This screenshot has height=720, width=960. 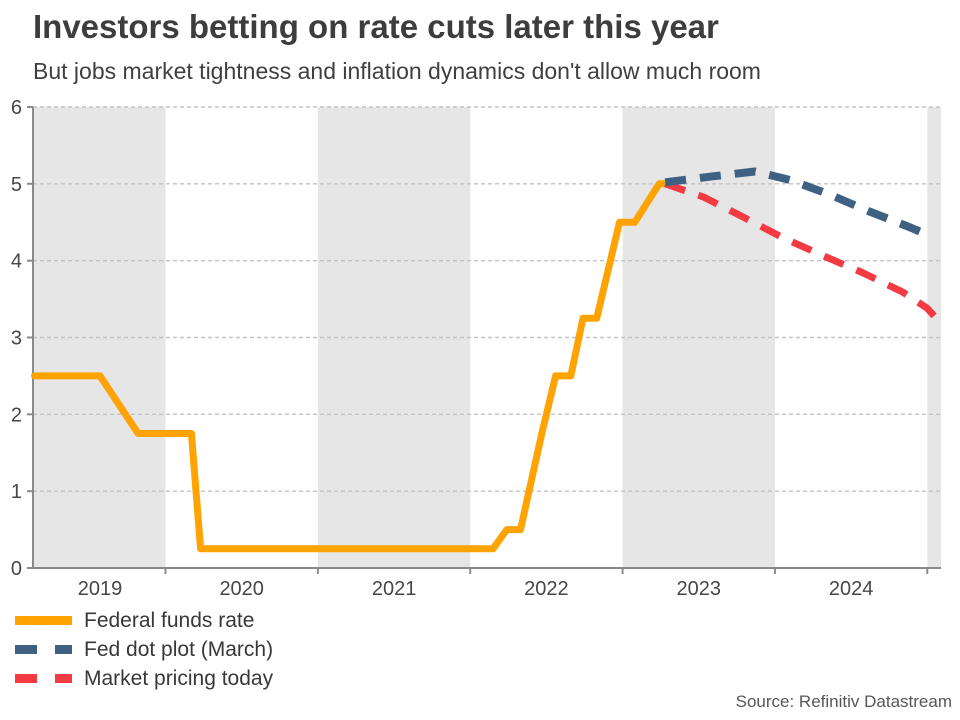 I want to click on y-tick-label: 6, so click(x=16, y=108).